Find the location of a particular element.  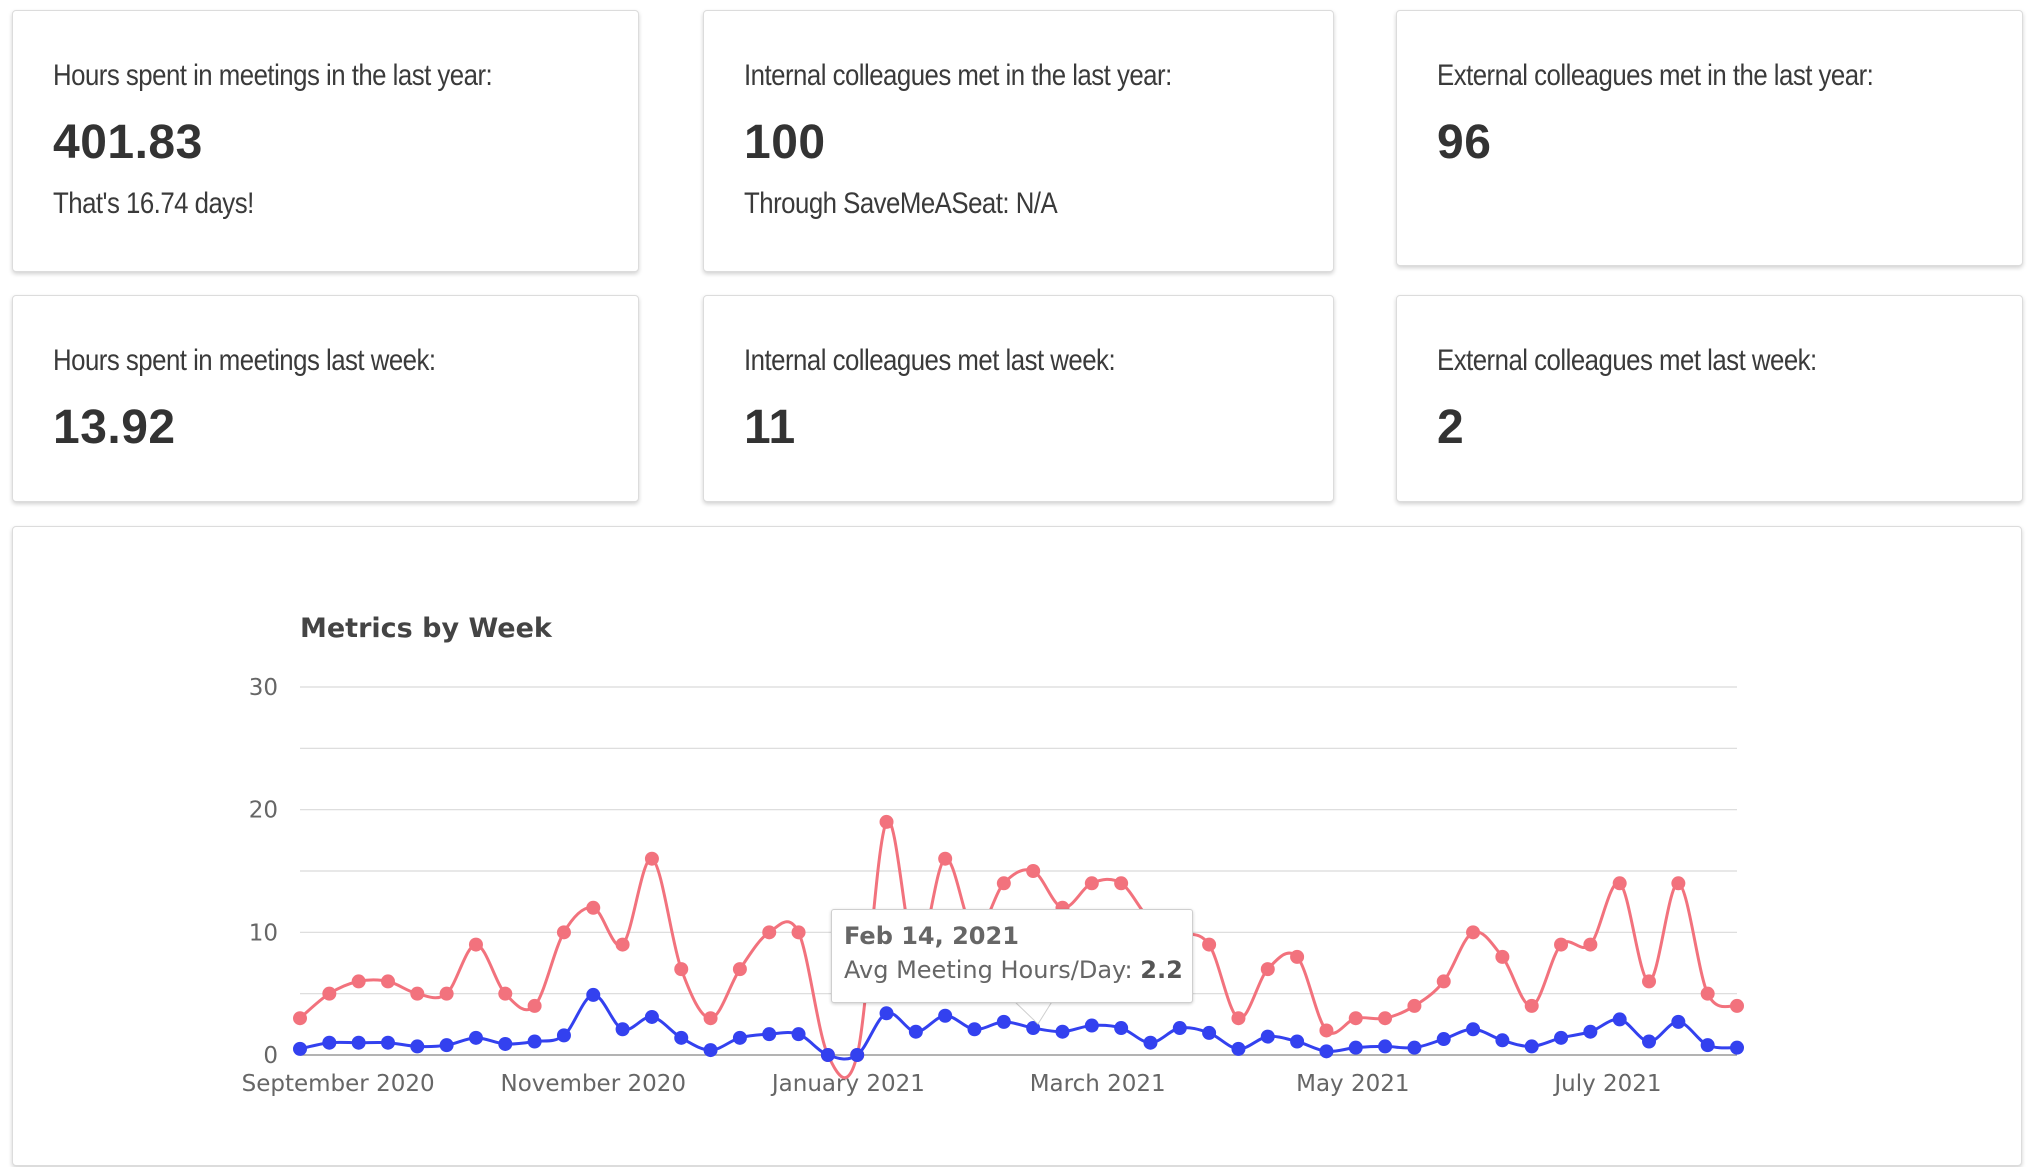

tooltip-value: 2.2 is located at coordinates (1161, 970).